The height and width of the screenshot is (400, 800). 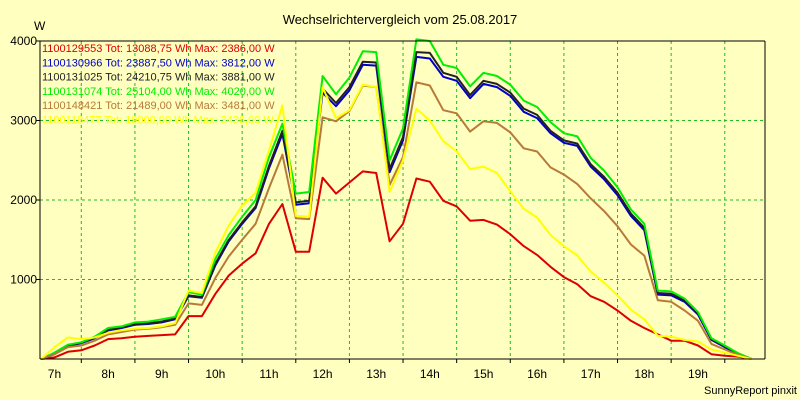 I want to click on x-tick-label-19h: 19h, so click(x=698, y=374).